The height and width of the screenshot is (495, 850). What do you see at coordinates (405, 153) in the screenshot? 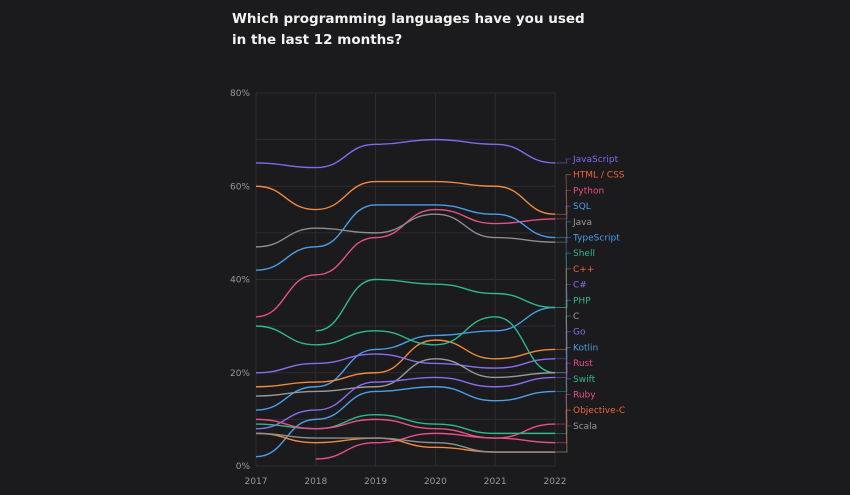
I see `series-line-javascript` at bounding box center [405, 153].